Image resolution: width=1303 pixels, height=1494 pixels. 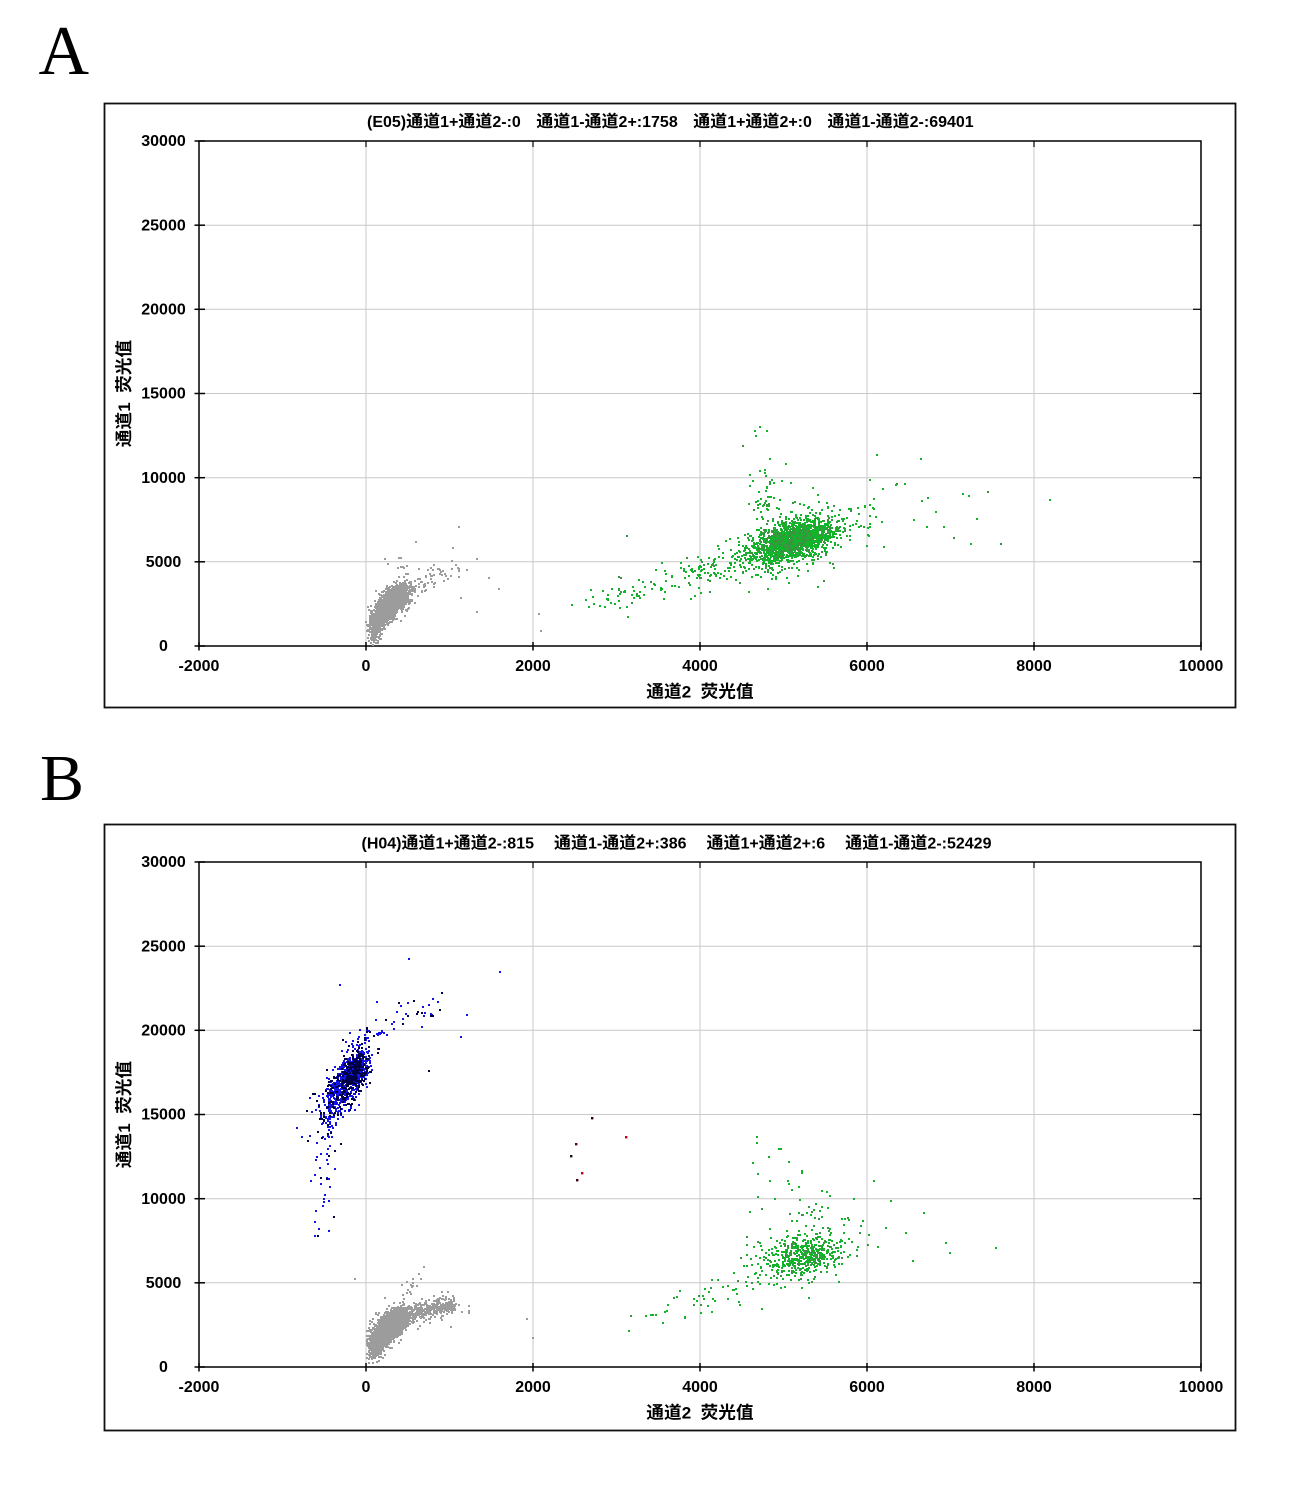 What do you see at coordinates (64, 51) in the screenshot?
I see `svg-text: A` at bounding box center [64, 51].